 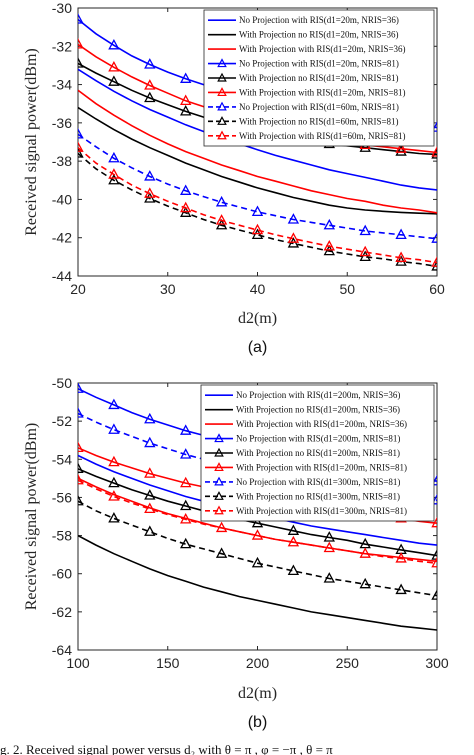 What do you see at coordinates (318, 439) in the screenshot?
I see `legend-entry: No Projection with RIS(d1=200m, NRIS=81)` at bounding box center [318, 439].